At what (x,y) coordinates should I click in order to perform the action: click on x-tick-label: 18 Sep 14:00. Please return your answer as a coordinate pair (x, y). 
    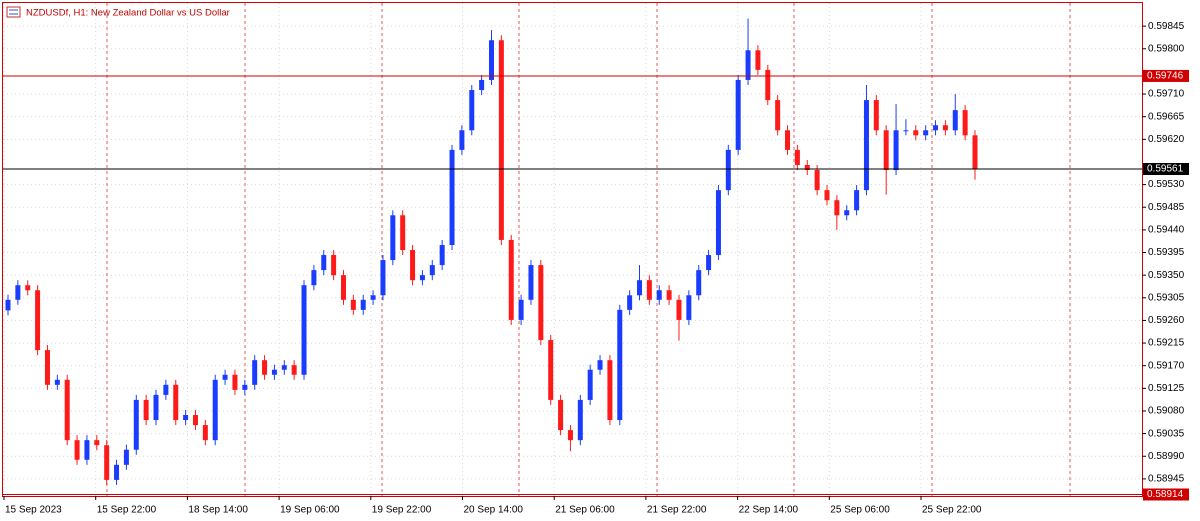
    Looking at the image, I should click on (218, 510).